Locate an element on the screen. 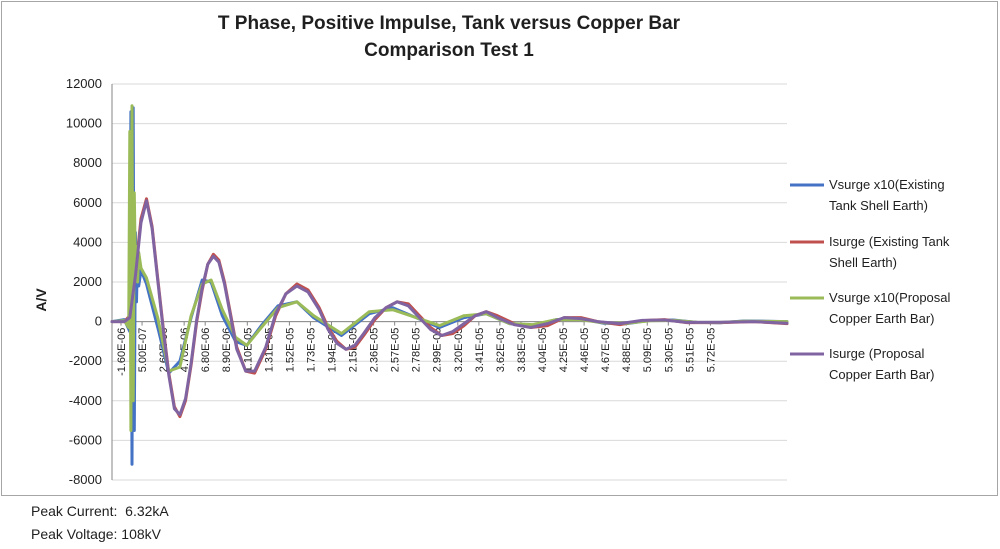 The height and width of the screenshot is (549, 1000). x-tick-label-20: 4.04E-05 is located at coordinates (543, 350).